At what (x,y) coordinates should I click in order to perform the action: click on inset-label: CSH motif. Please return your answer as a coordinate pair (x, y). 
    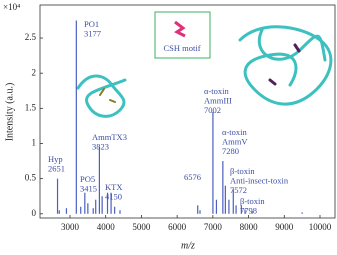
    Looking at the image, I should click on (181, 48).